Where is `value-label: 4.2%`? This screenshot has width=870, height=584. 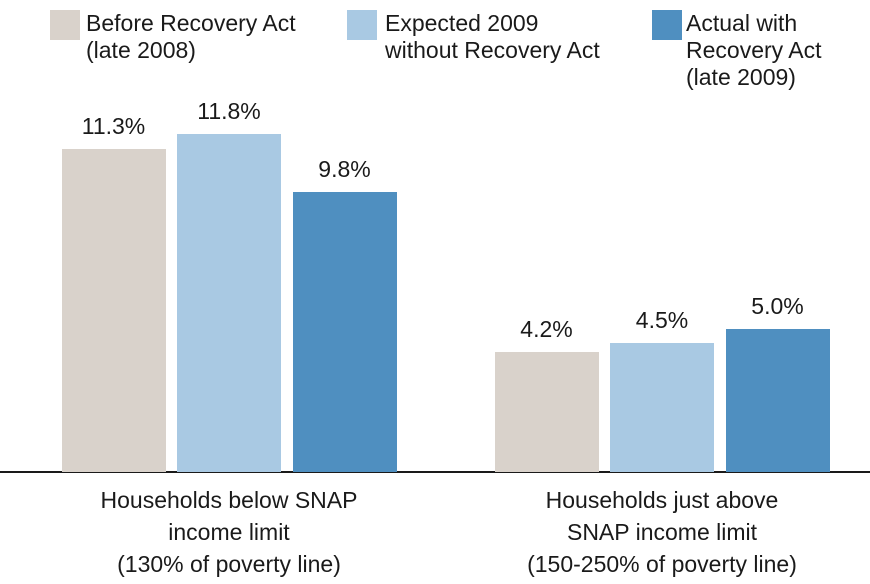 value-label: 4.2% is located at coordinates (546, 328).